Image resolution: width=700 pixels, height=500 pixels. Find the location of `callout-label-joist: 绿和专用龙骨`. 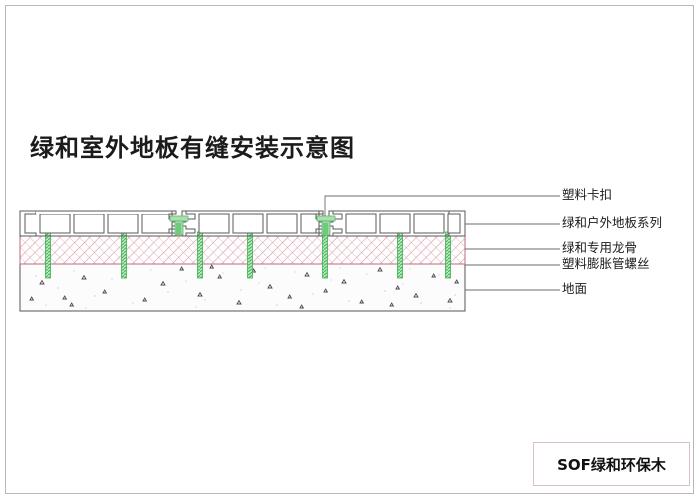

callout-label-joist: 绿和专用龙骨 is located at coordinates (600, 247).